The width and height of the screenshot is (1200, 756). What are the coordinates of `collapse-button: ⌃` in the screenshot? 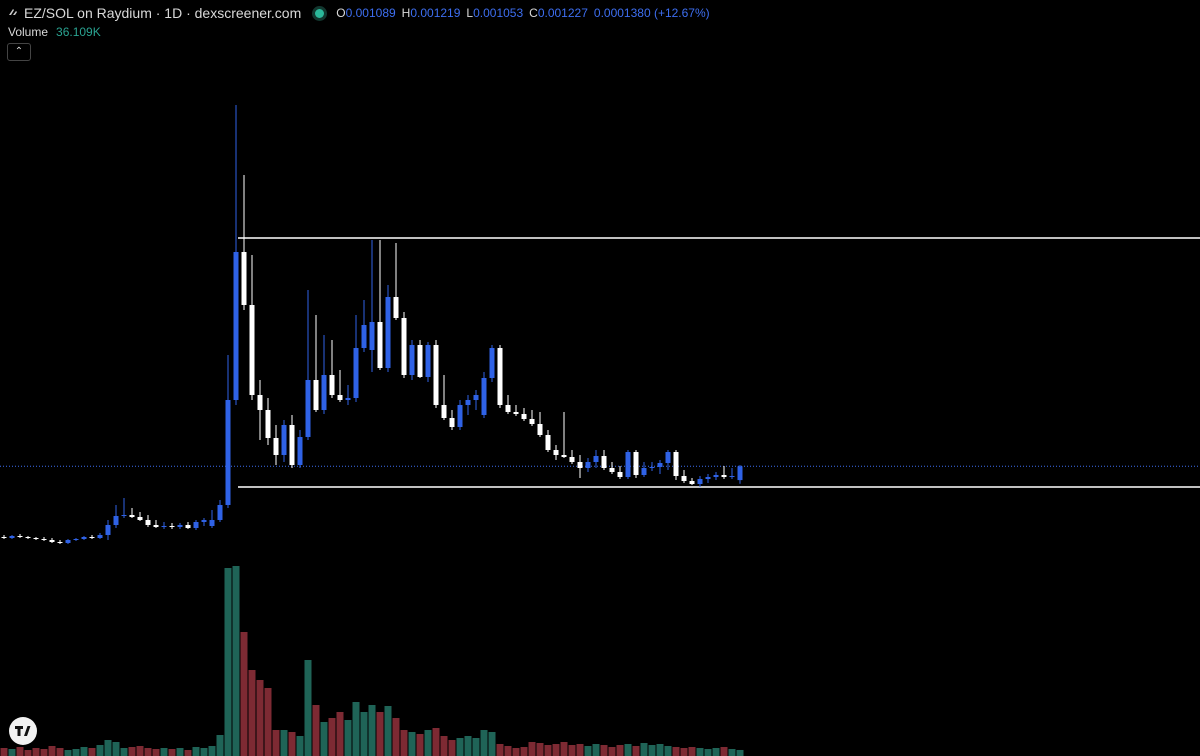 It's located at (19, 52).